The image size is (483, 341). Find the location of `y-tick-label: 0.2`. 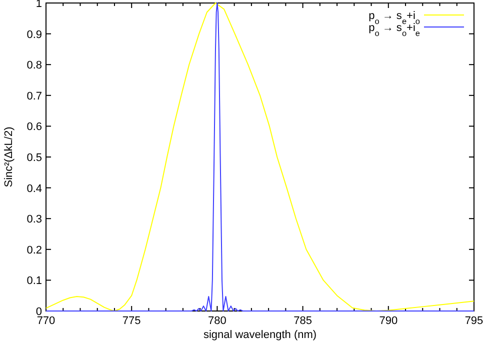

y-tick-label: 0.2 is located at coordinates (34, 250).